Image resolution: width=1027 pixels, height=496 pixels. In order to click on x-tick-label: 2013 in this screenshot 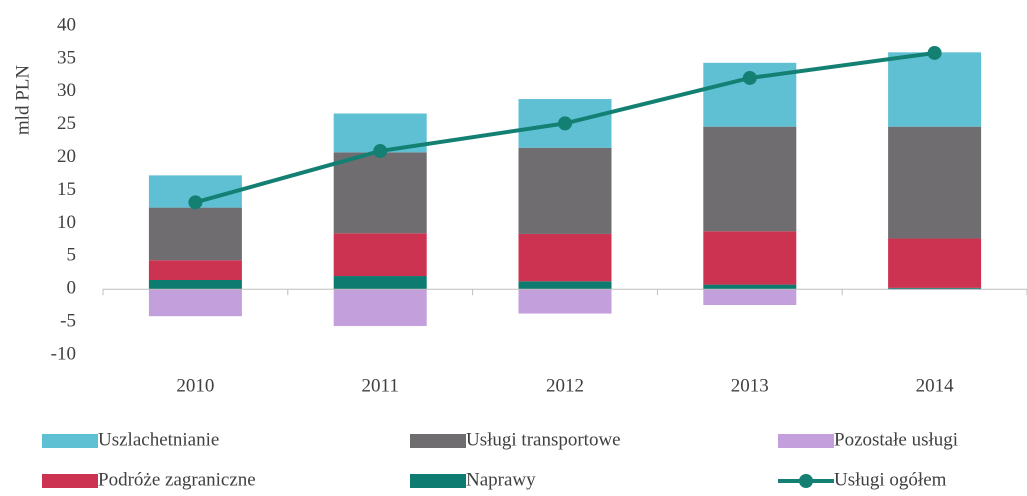, I will do `click(750, 385)`.